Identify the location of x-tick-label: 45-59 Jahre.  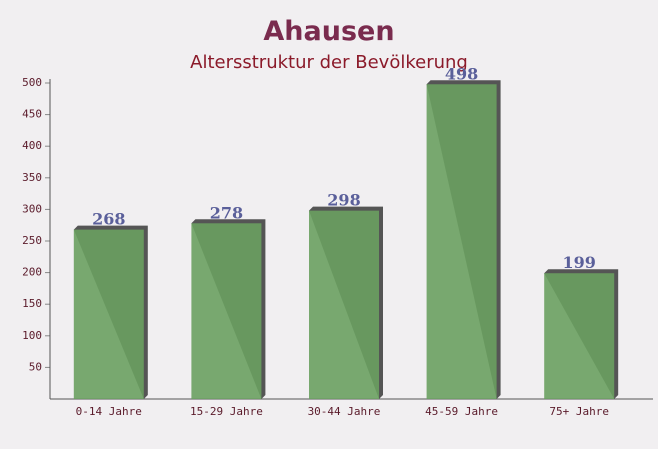
(461, 411).